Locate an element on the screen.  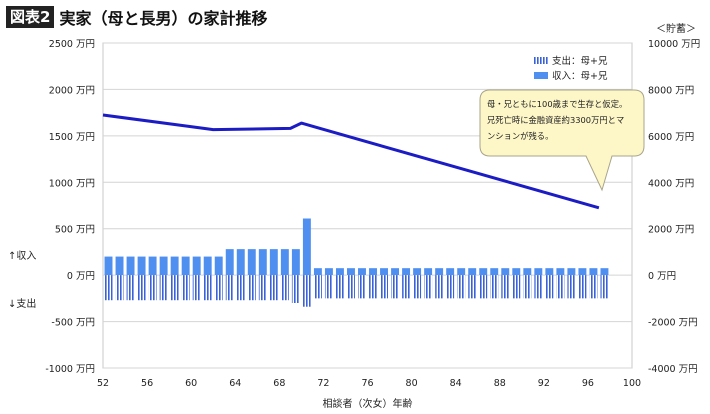
title-bar: 図表2 実家（母と長男）の家計推移 is located at coordinates (136, 17).